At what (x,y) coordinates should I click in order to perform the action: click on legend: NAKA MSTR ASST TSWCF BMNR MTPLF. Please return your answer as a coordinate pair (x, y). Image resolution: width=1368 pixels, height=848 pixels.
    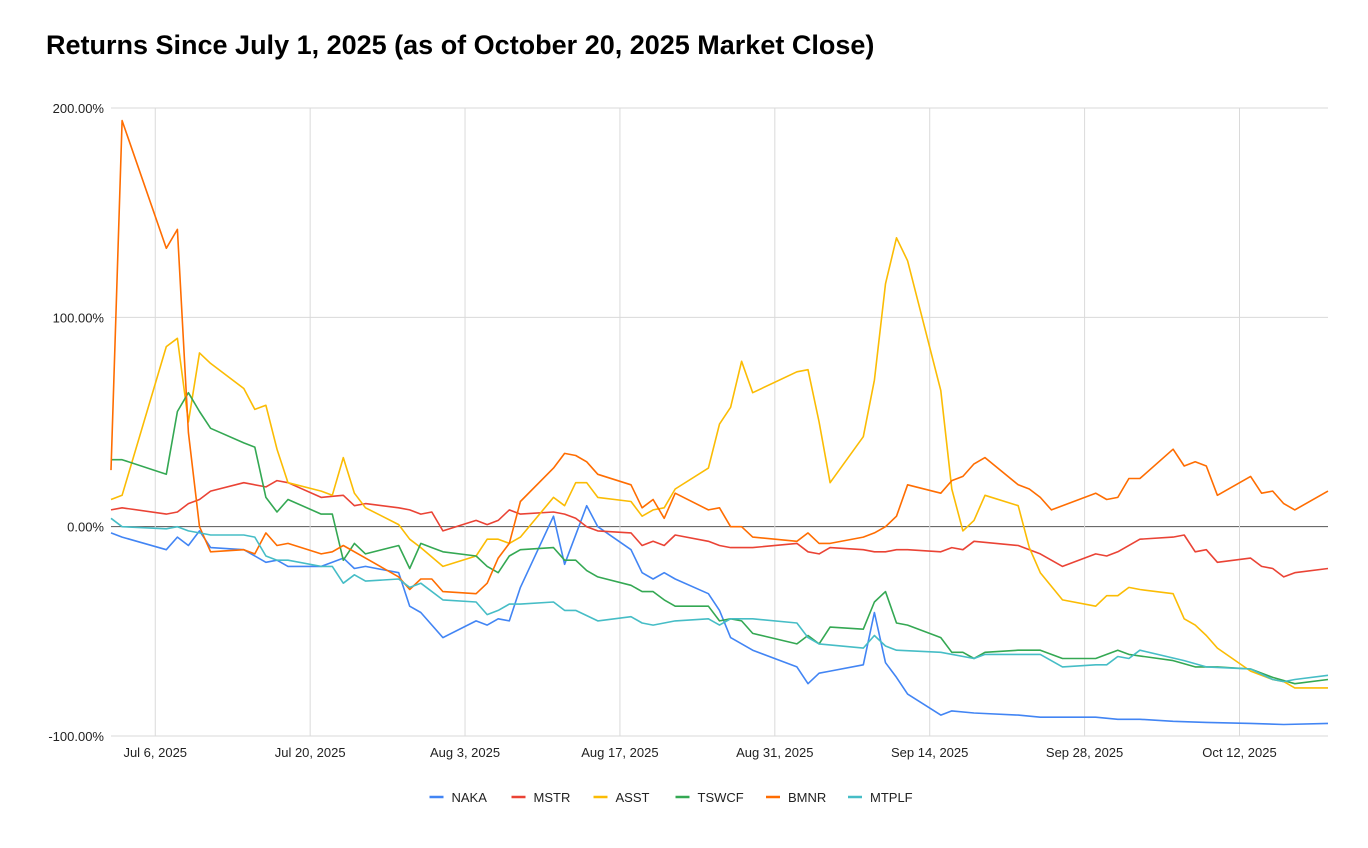
    Looking at the image, I should click on (671, 797).